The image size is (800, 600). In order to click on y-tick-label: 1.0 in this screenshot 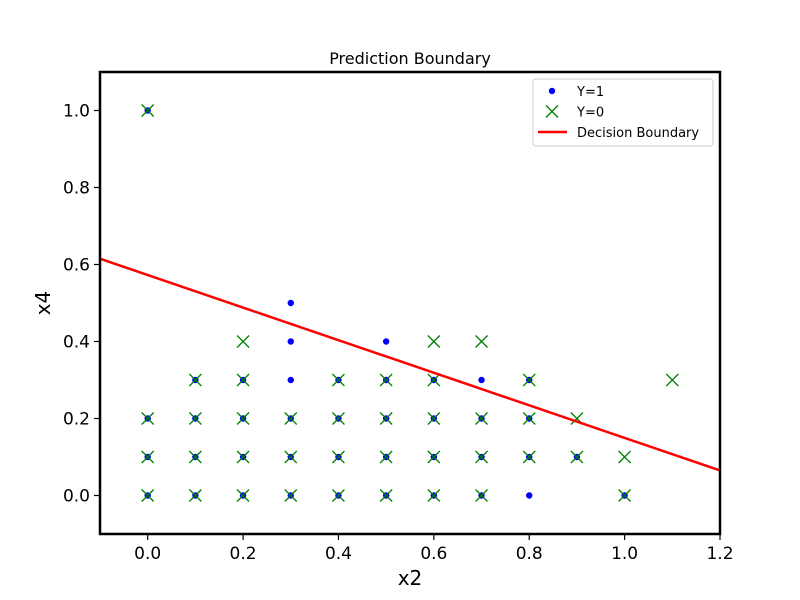, I will do `click(76, 112)`.